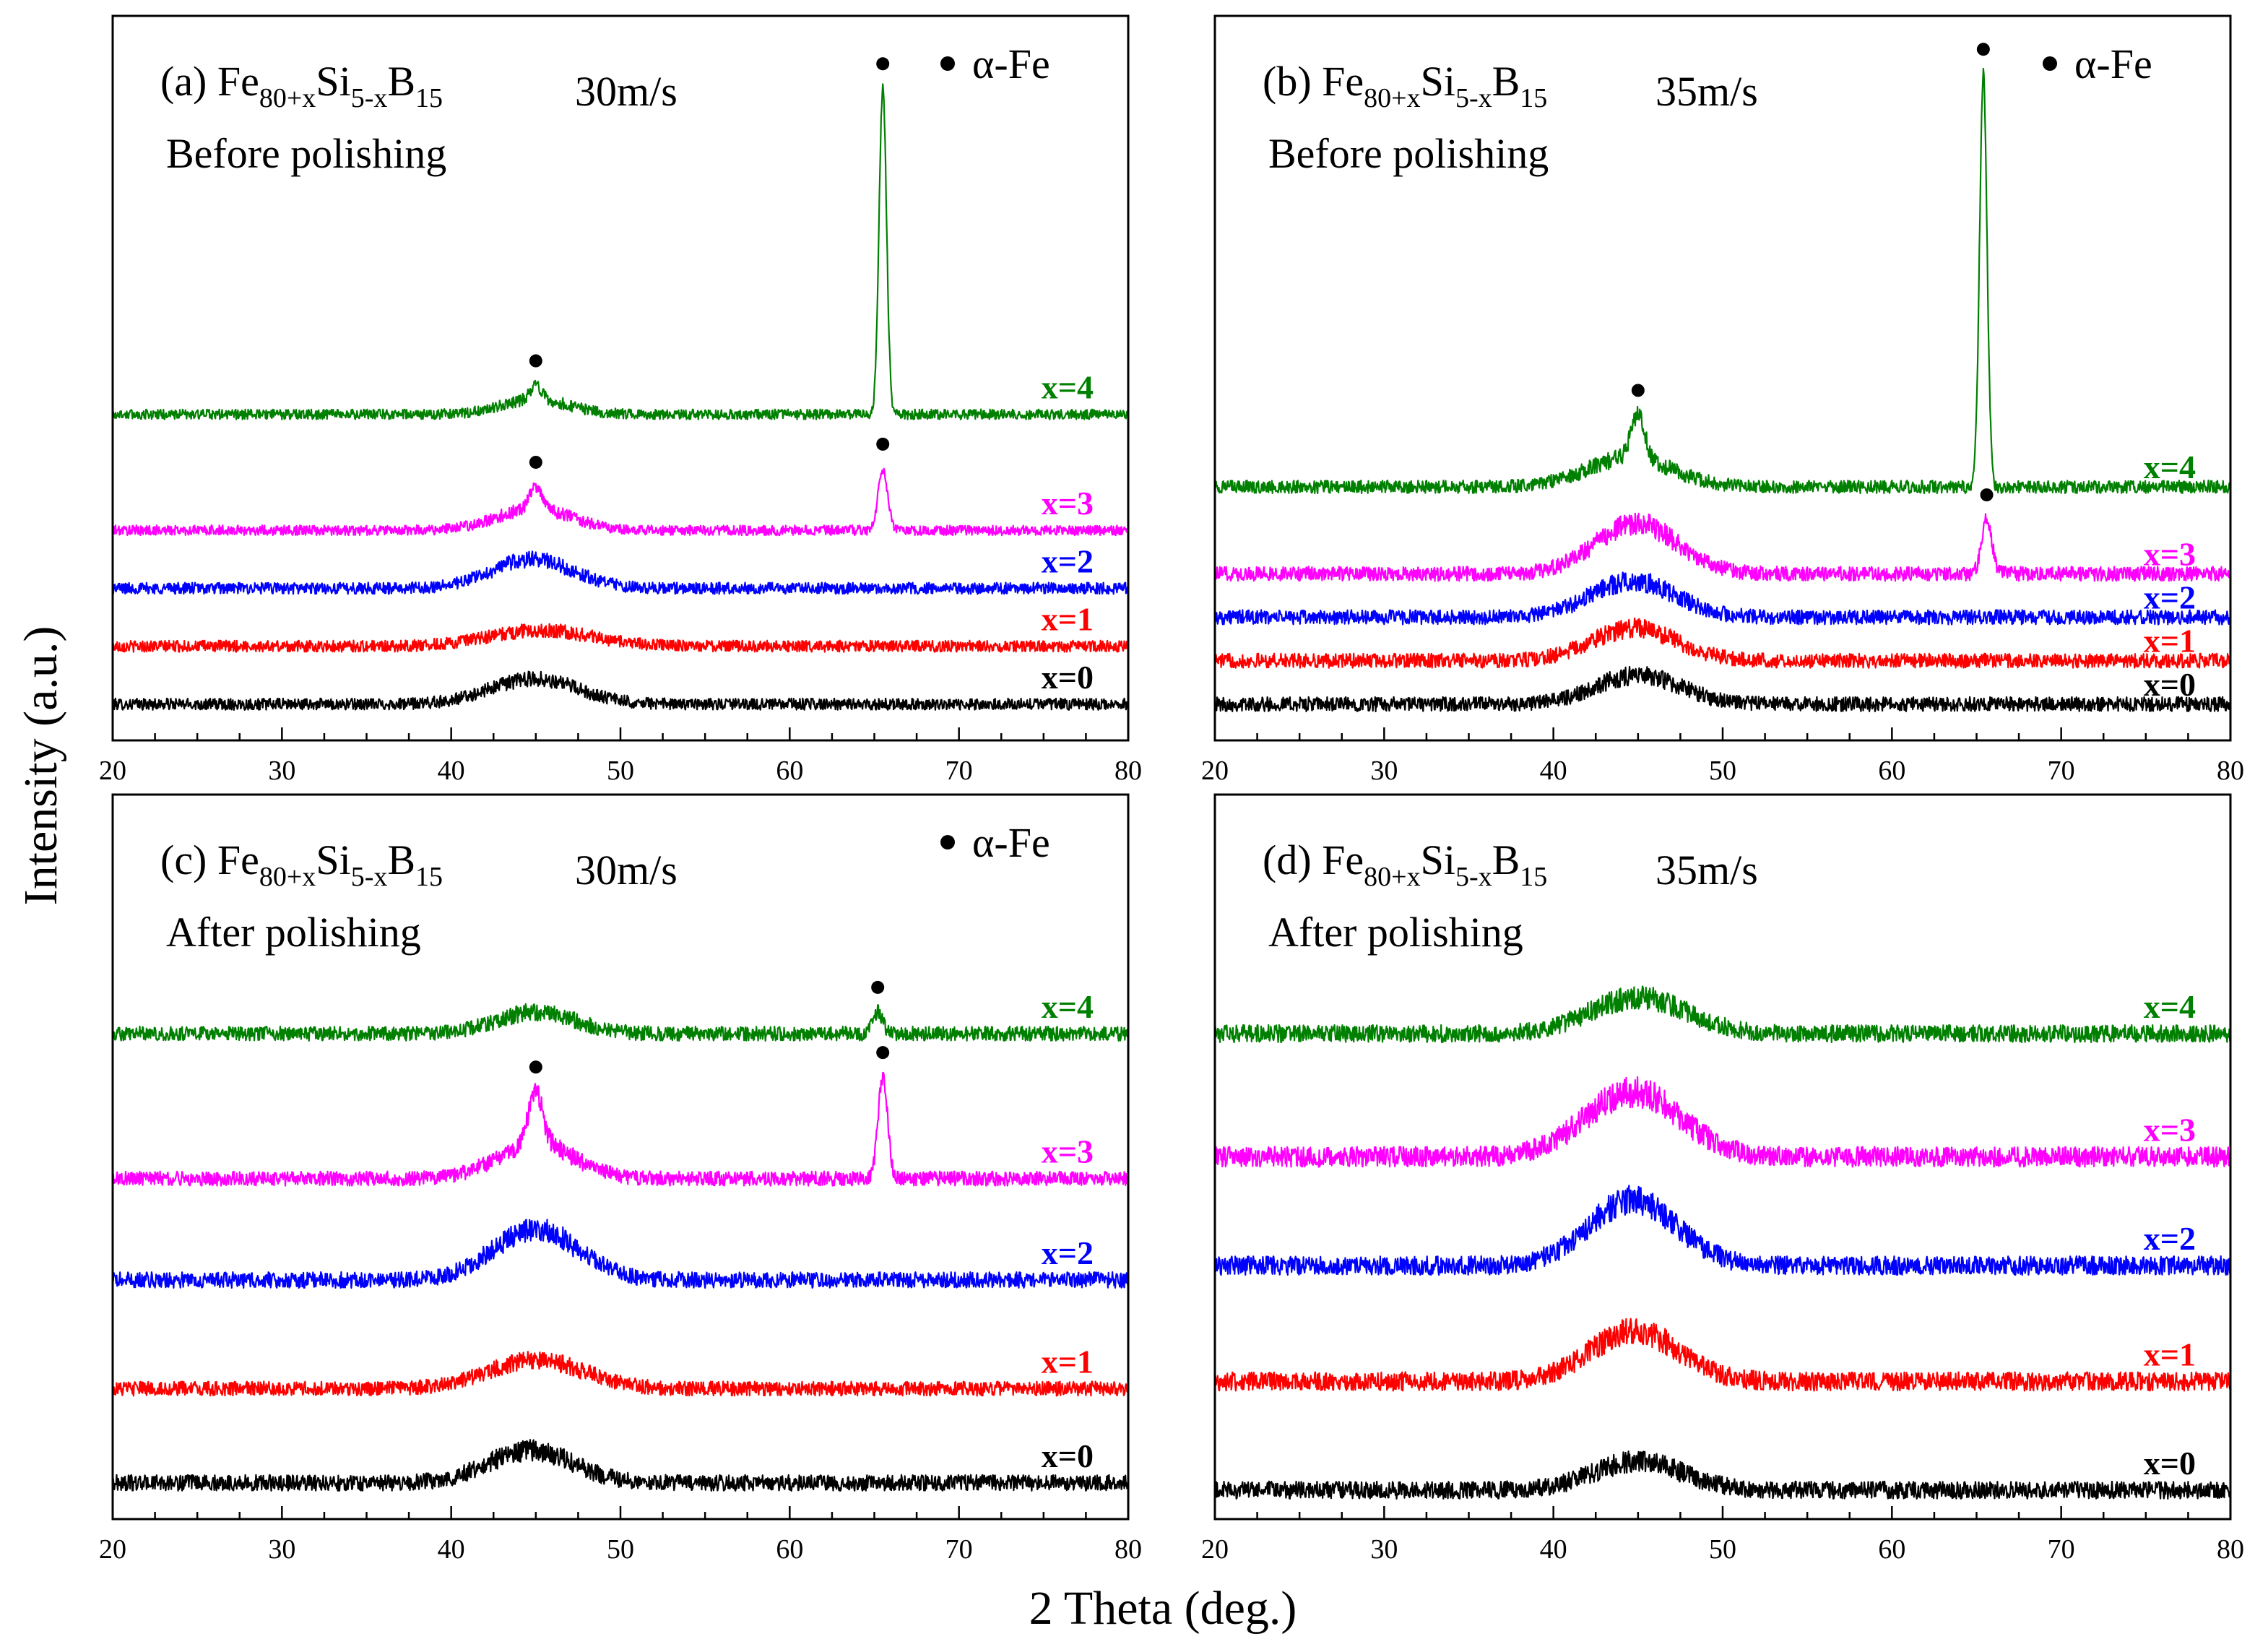 Image resolution: width=2255 pixels, height=1652 pixels. I want to click on series-group, so click(620, 1247).